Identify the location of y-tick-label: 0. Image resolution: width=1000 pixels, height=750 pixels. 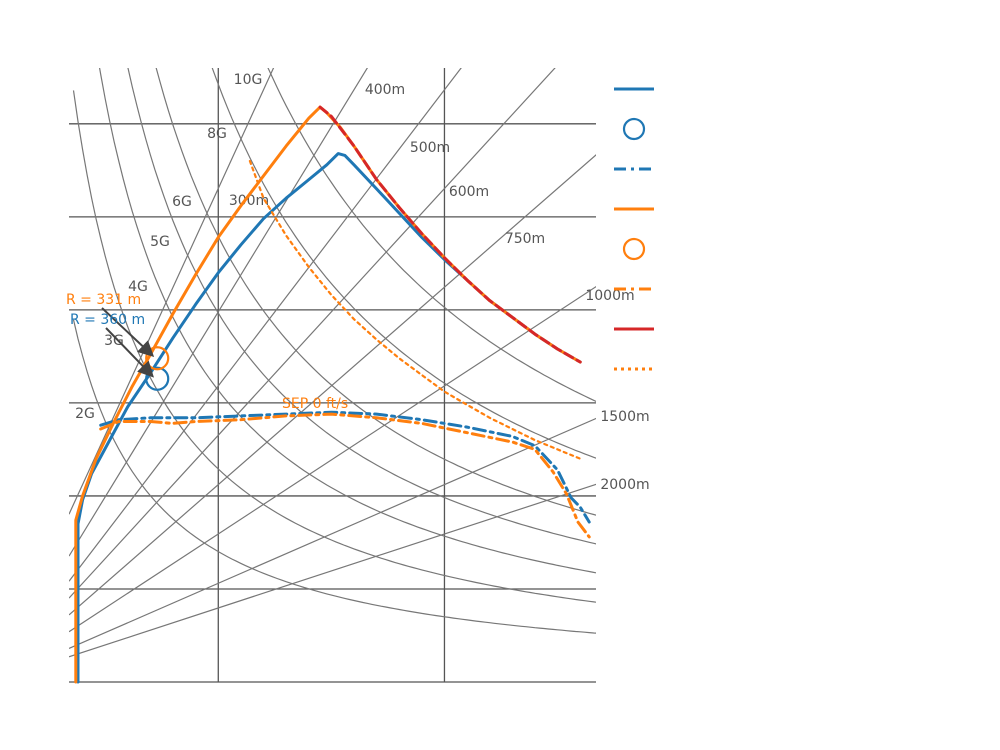
(57, 682).